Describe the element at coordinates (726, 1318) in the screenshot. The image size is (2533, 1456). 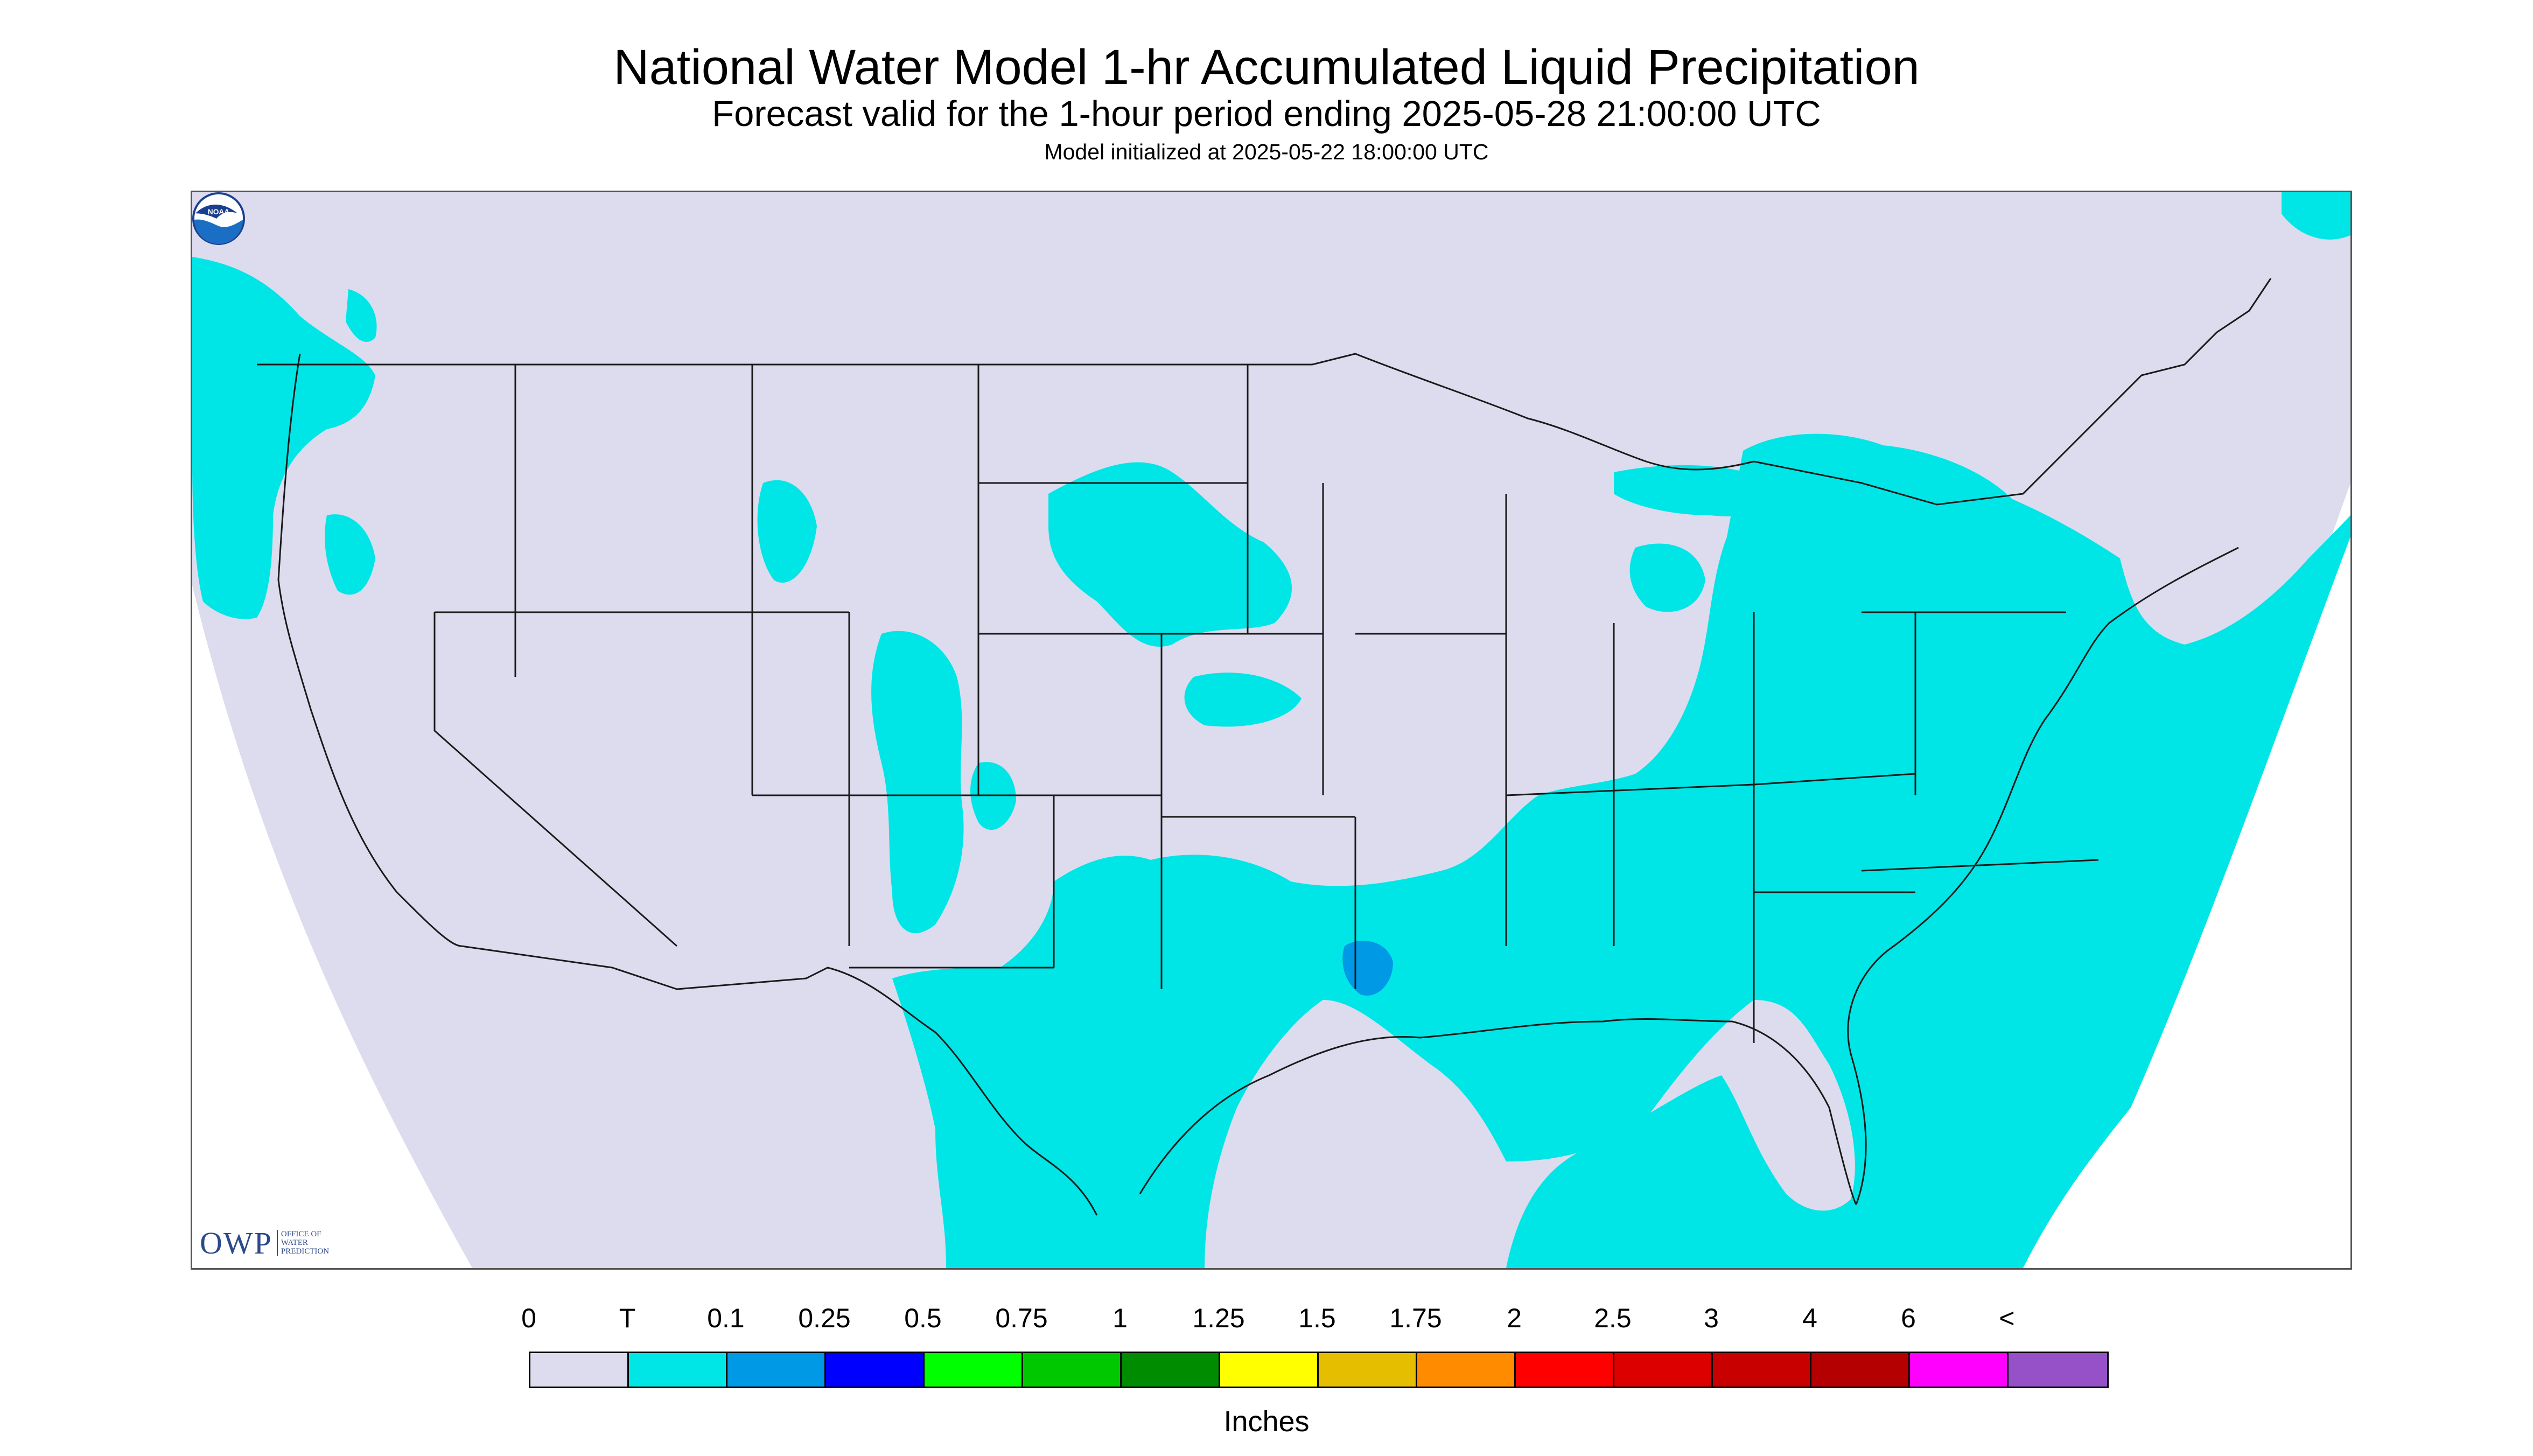
I see `legend-tick-label: 0.1` at that location.